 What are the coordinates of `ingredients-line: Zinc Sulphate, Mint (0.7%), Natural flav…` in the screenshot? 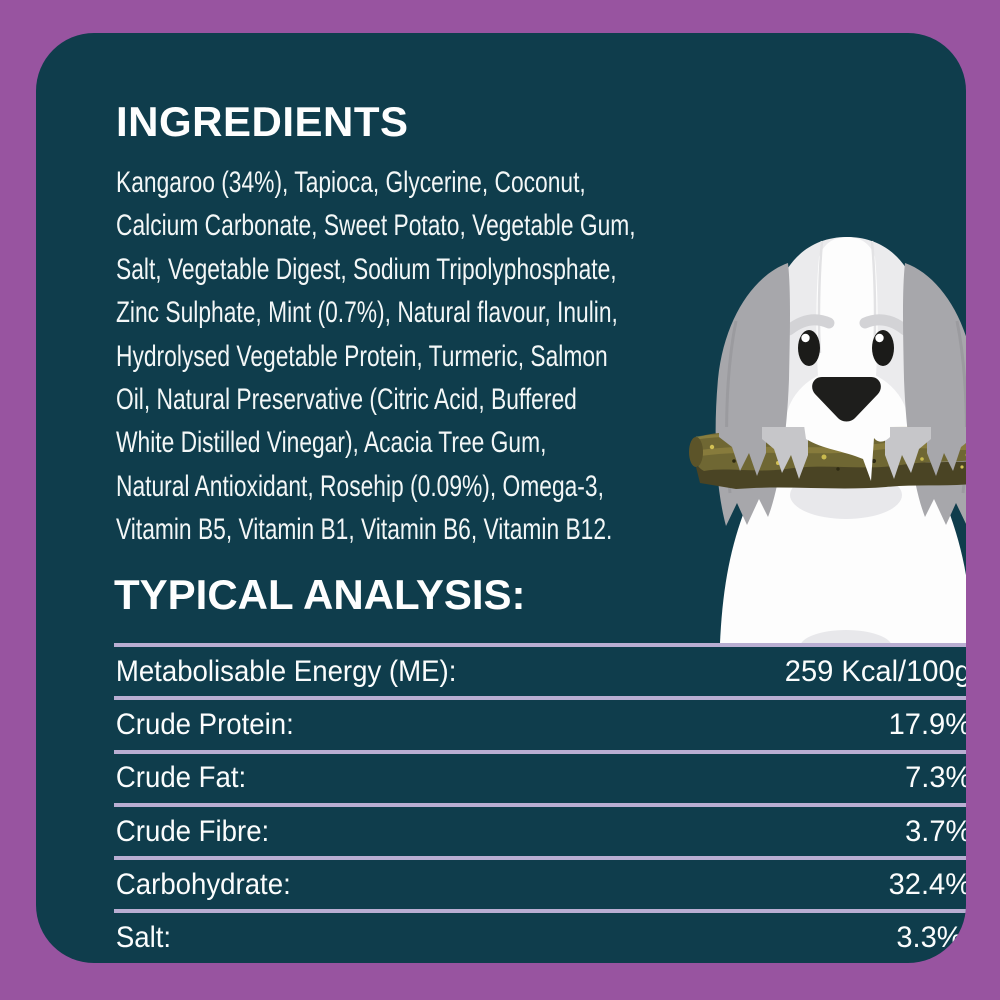 It's located at (367, 313).